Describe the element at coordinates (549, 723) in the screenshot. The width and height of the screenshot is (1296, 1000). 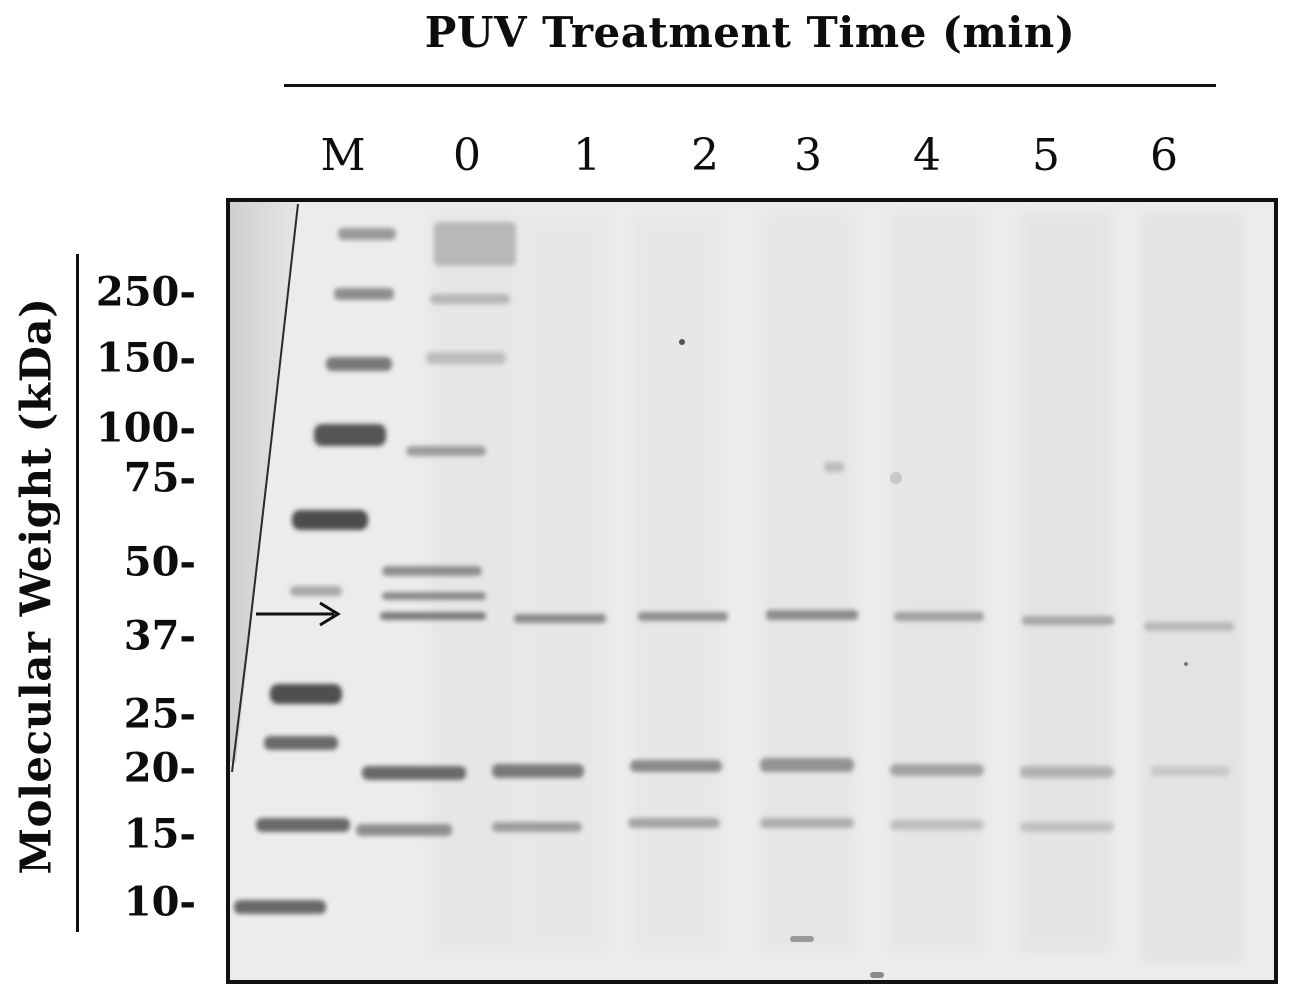
I see `lane-1-bands` at that location.